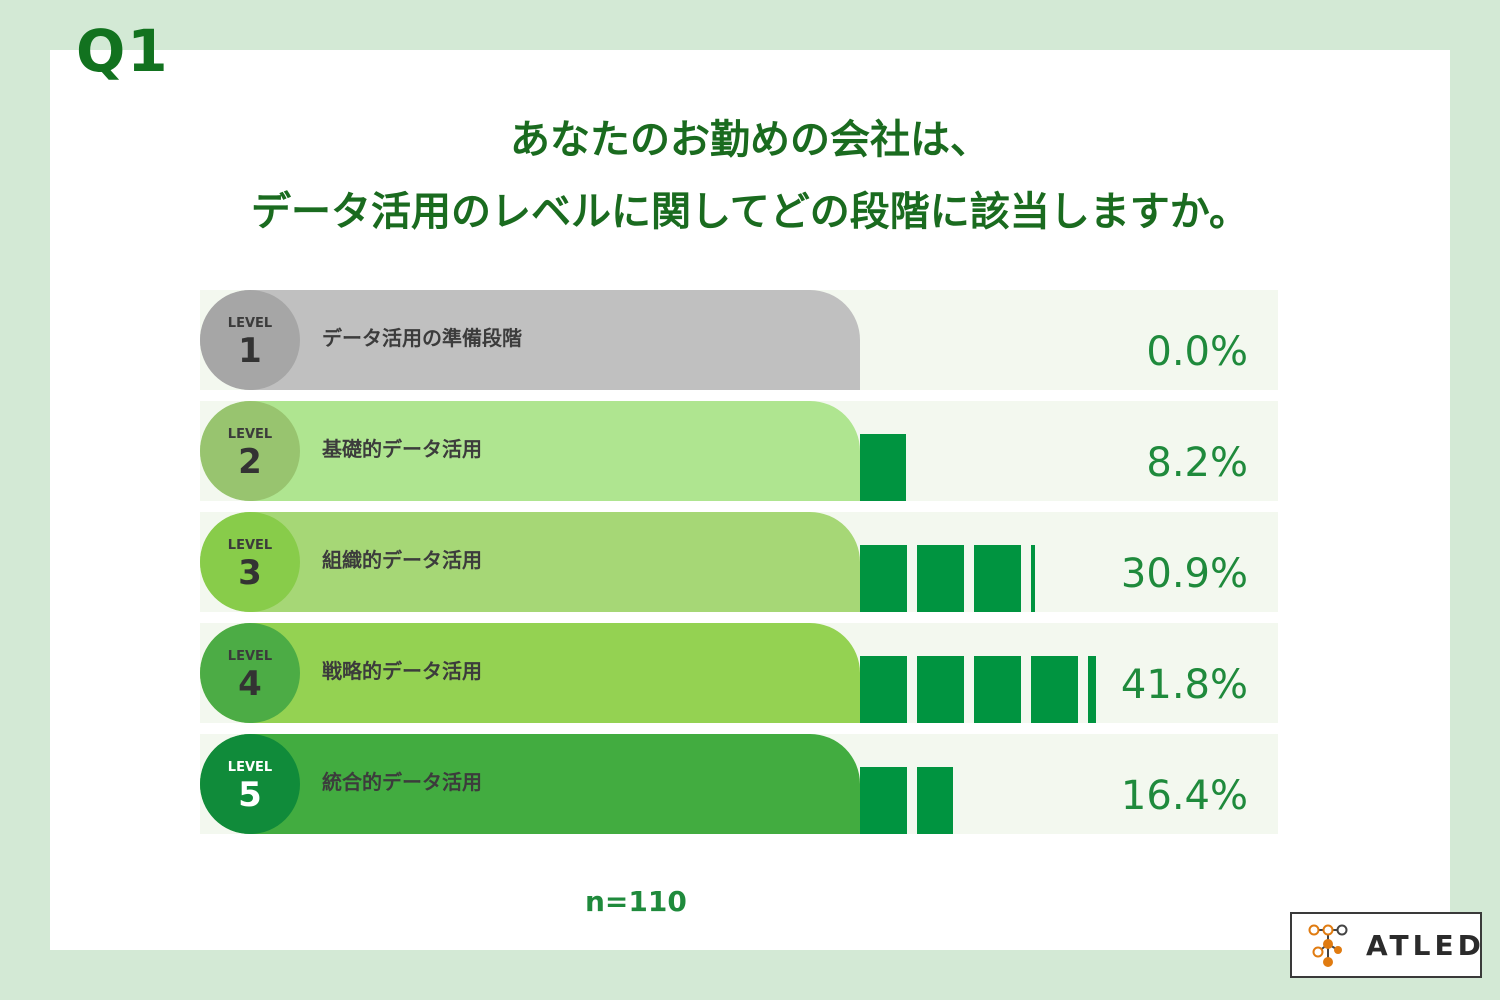 The height and width of the screenshot is (1000, 1500). Describe the element at coordinates (250, 351) in the screenshot. I see `level-number: 1` at that location.